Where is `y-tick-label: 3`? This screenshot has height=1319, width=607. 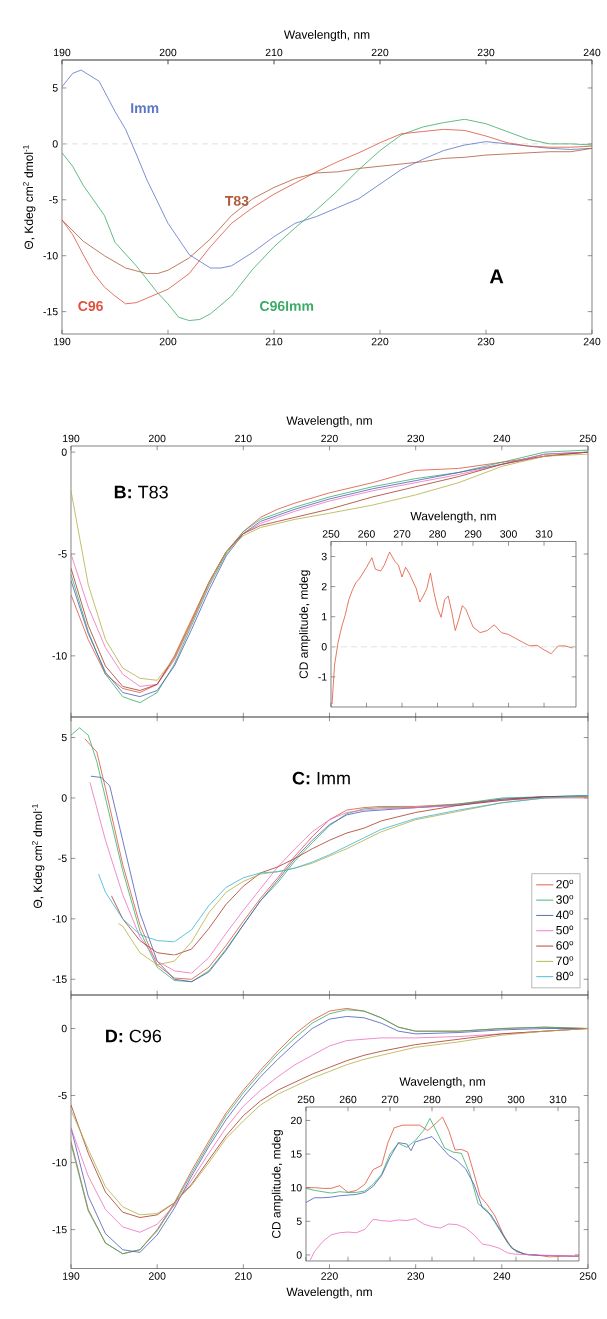
y-tick-label: 3 is located at coordinates (324, 556).